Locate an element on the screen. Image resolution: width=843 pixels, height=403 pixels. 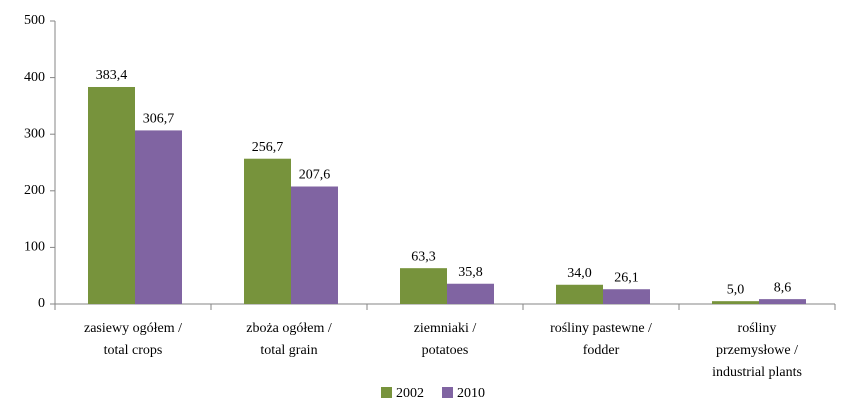
y-tick-label: 200 is located at coordinates (34, 190).